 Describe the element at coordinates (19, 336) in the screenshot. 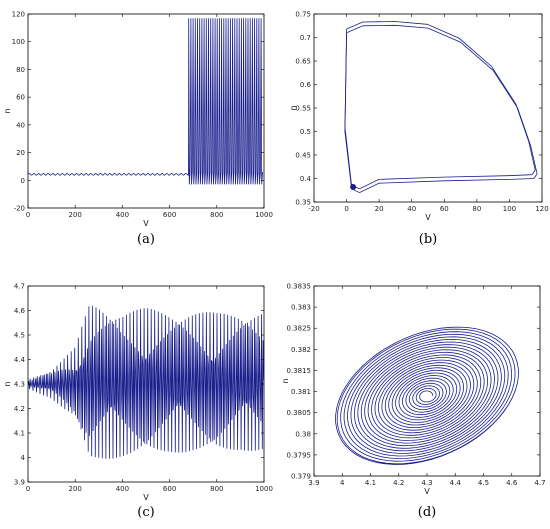

I see `y-tick-label: 4.5` at that location.